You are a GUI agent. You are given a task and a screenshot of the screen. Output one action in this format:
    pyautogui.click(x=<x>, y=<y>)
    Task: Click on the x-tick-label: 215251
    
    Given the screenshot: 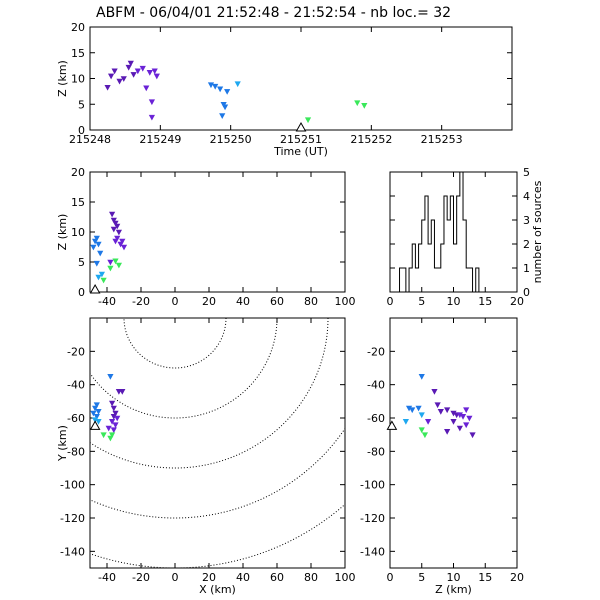 What is the action you would take?
    pyautogui.click(x=301, y=139)
    